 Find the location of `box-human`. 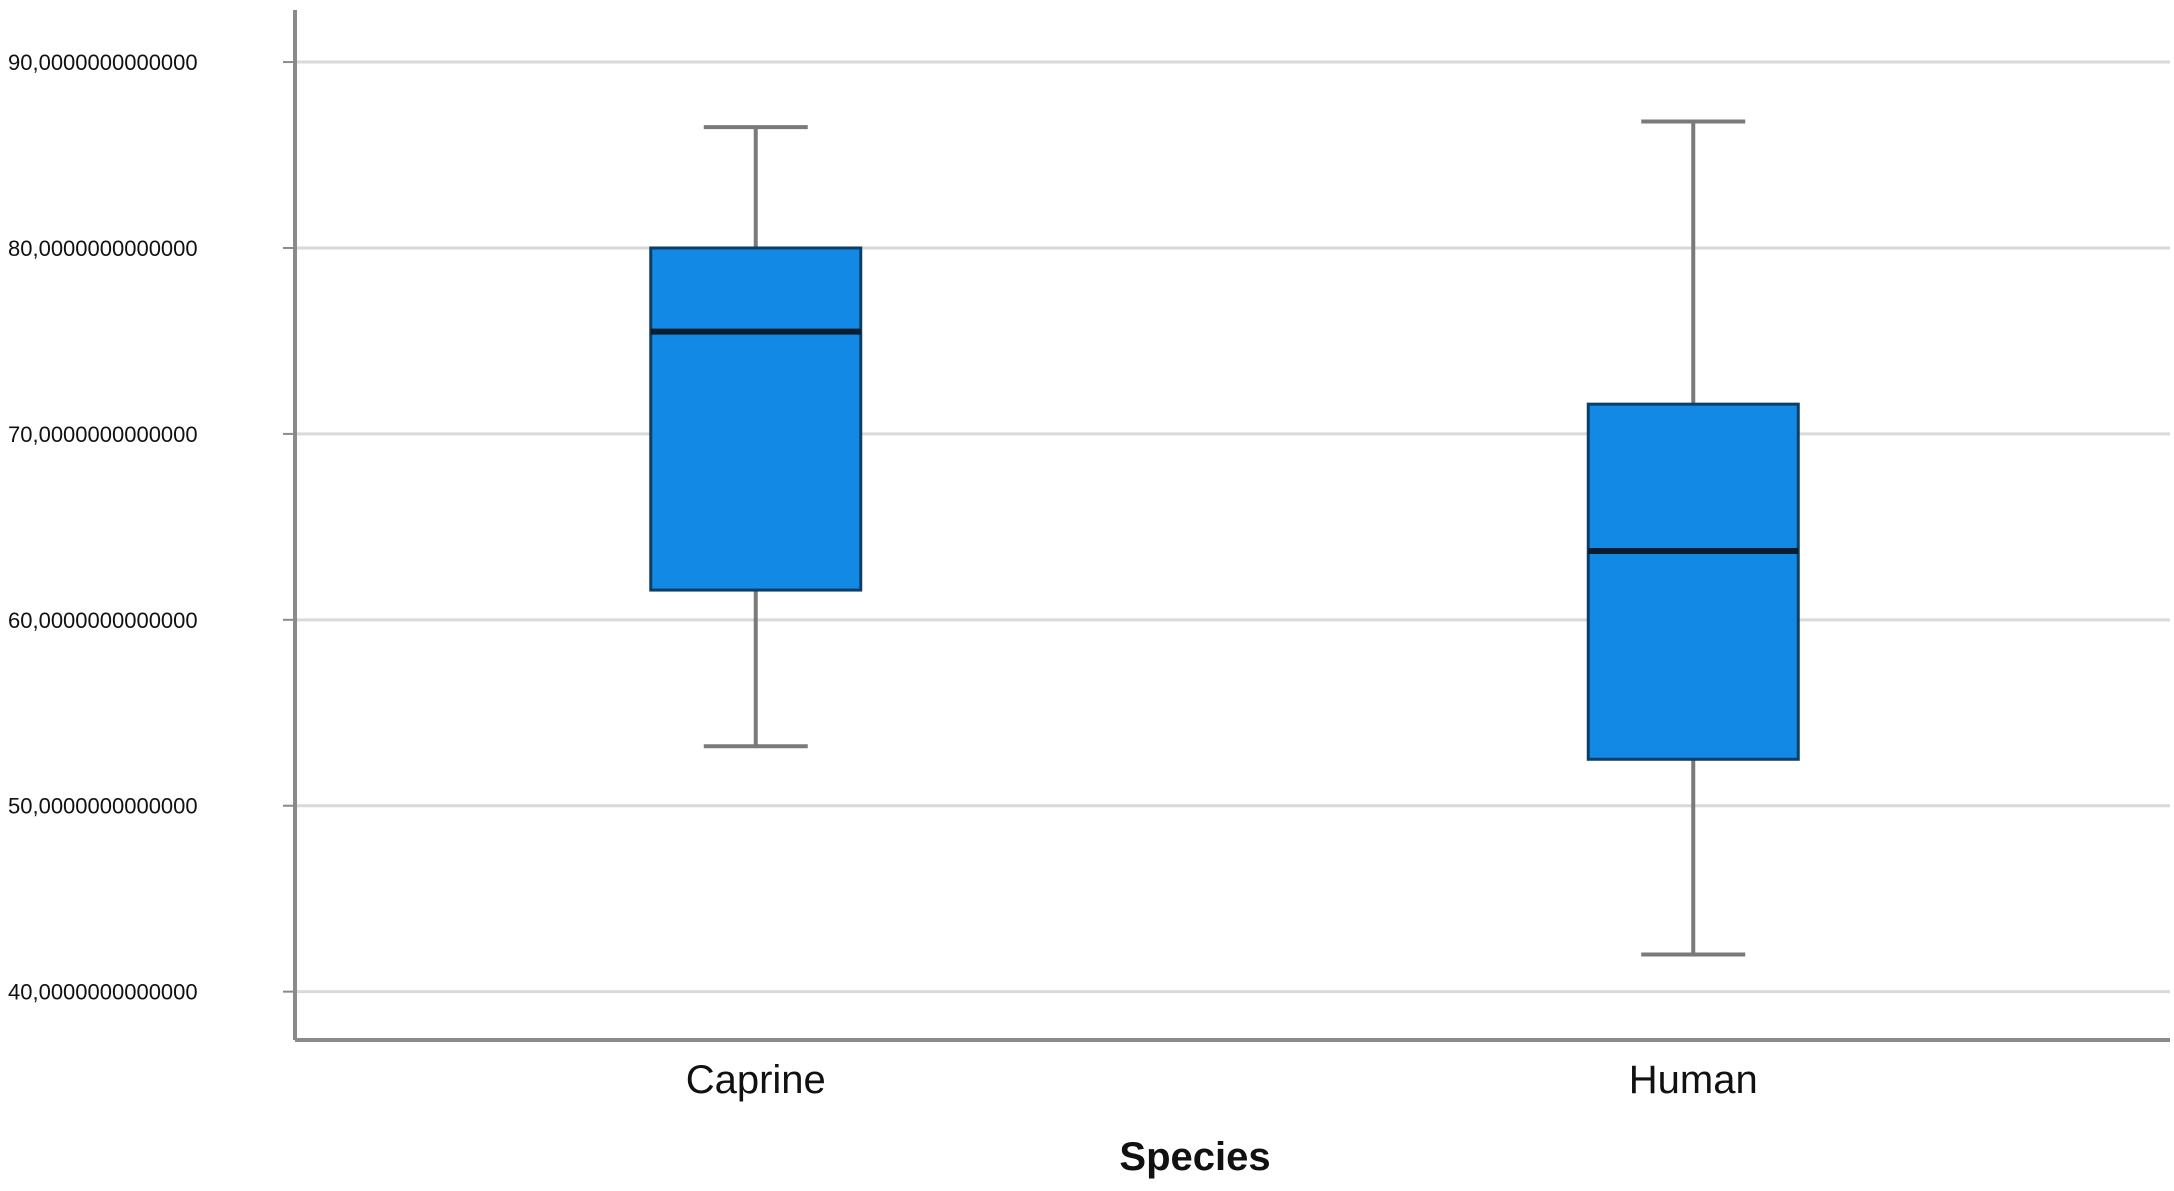

box-human is located at coordinates (1693, 538).